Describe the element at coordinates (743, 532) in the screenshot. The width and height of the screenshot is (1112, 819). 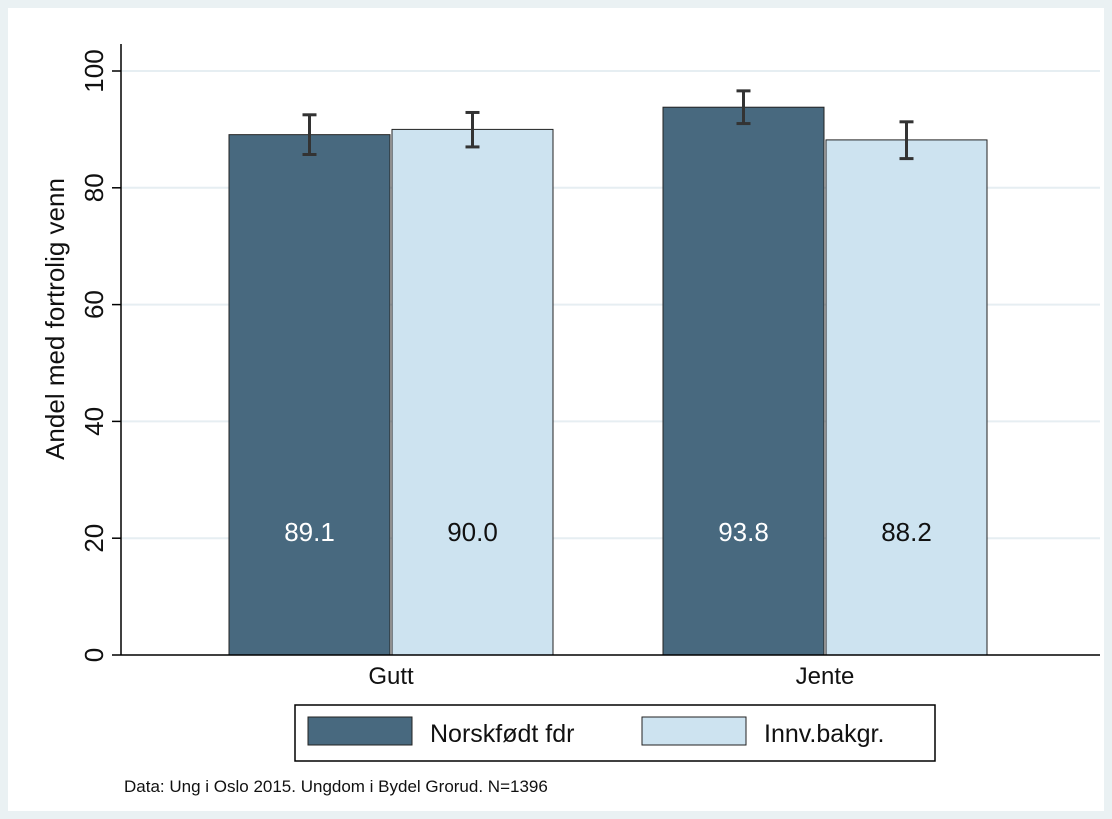
I see `data-label: 93.8` at that location.